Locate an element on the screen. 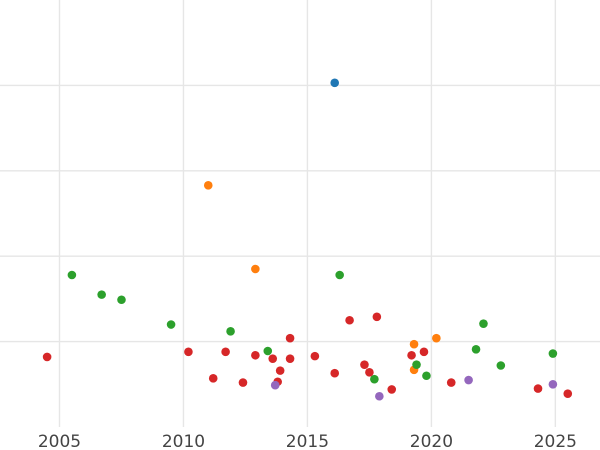 This screenshot has width=600, height=450. x-tick-label: 2010 is located at coordinates (183, 441).